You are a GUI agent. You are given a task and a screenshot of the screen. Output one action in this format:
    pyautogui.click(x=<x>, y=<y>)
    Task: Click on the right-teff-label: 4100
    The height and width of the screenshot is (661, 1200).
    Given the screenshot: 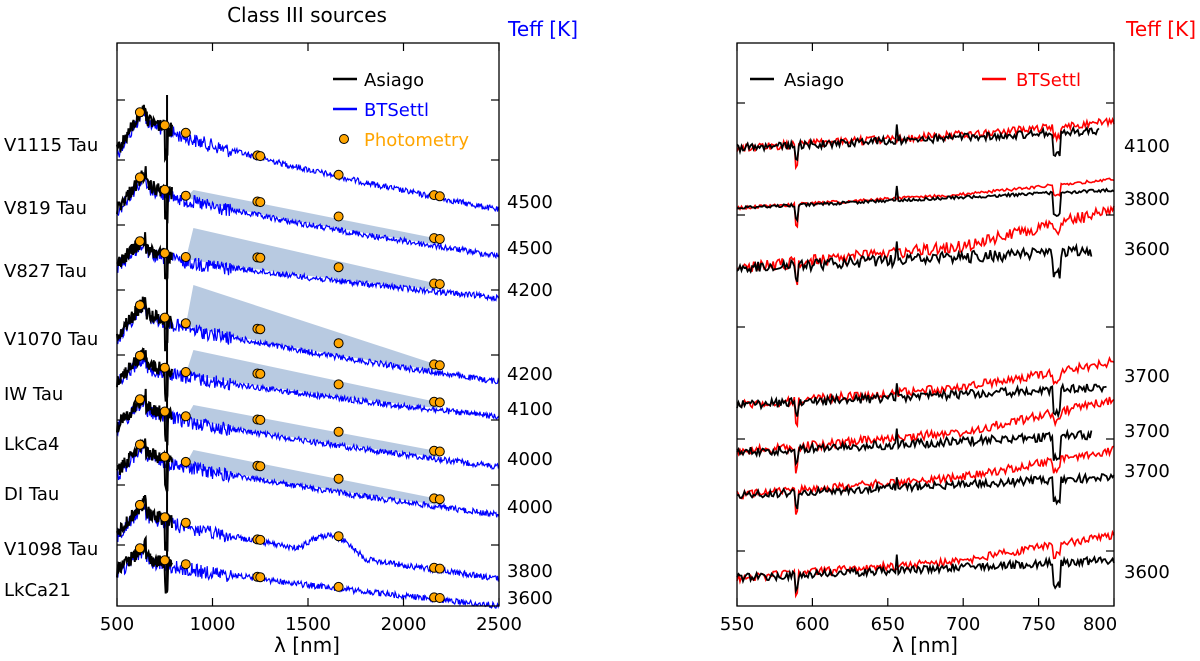 What is the action you would take?
    pyautogui.click(x=1147, y=146)
    